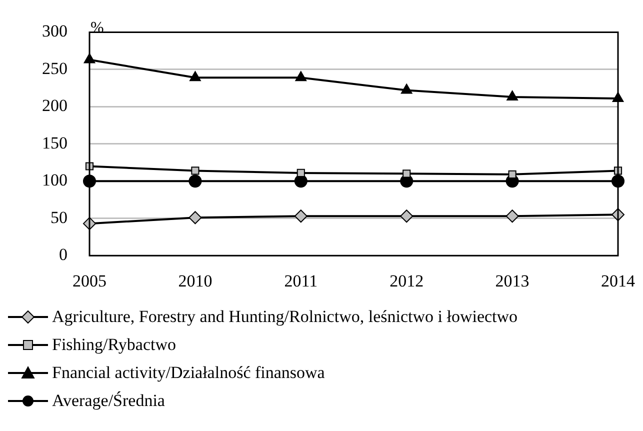  I want to click on y-tick-label: 300, so click(55, 31).